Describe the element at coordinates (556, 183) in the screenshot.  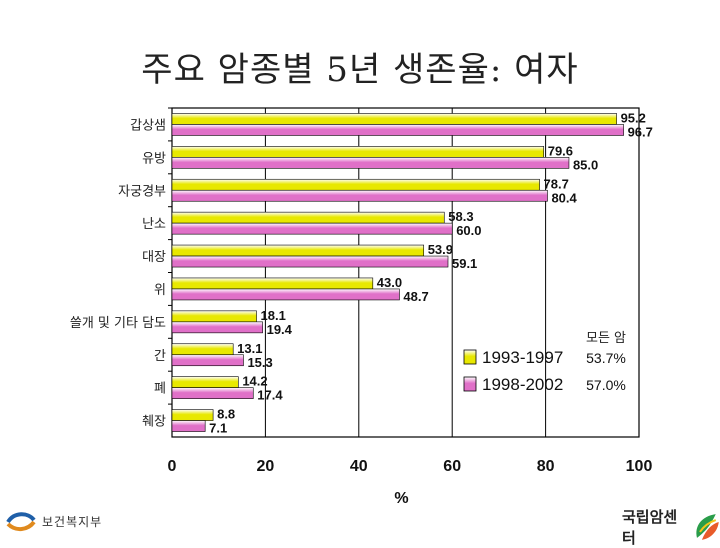
I see `bar-value-label: 78.7` at that location.